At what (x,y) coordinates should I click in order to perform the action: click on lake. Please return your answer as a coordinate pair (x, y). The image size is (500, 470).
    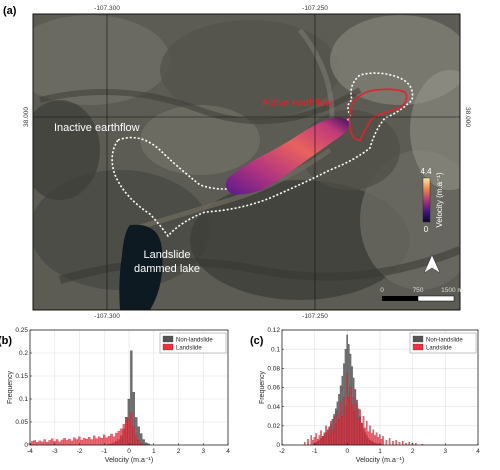
    Looking at the image, I should click on (141, 267).